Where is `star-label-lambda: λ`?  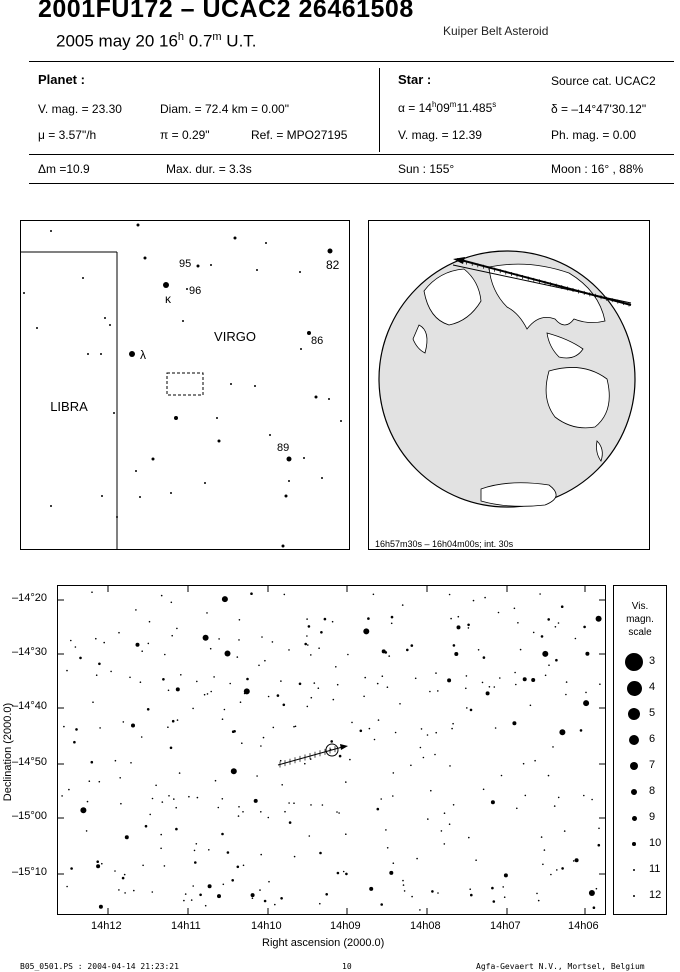
star-label-lambda: λ is located at coordinates (143, 355).